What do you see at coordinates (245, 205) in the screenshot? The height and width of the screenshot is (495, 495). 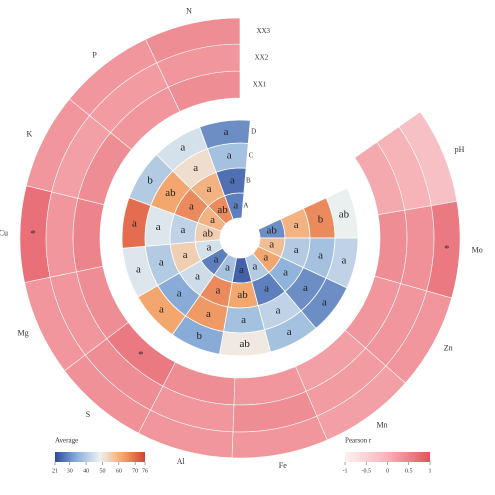 I see `ring-label: A` at bounding box center [245, 205].